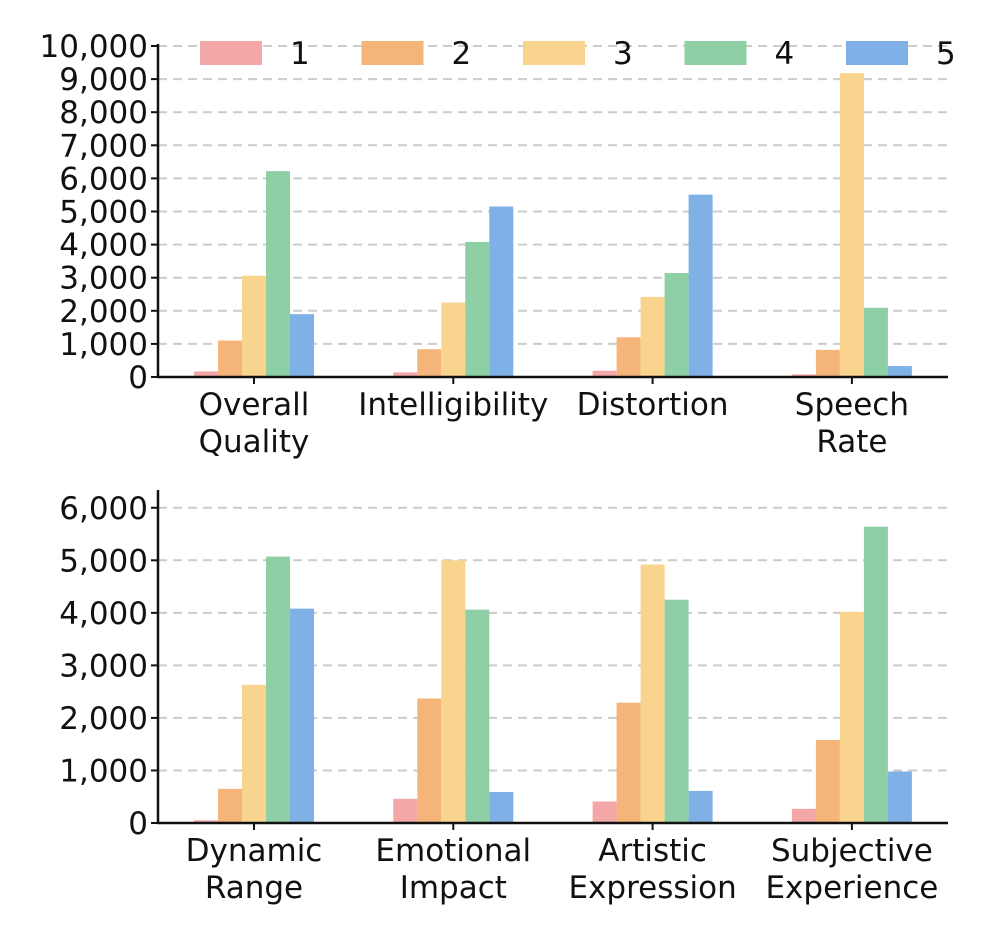 Image resolution: width=996 pixels, height=936 pixels. Describe the element at coordinates (453, 405) in the screenshot. I see `x-tick-label: Intelligibility` at that location.